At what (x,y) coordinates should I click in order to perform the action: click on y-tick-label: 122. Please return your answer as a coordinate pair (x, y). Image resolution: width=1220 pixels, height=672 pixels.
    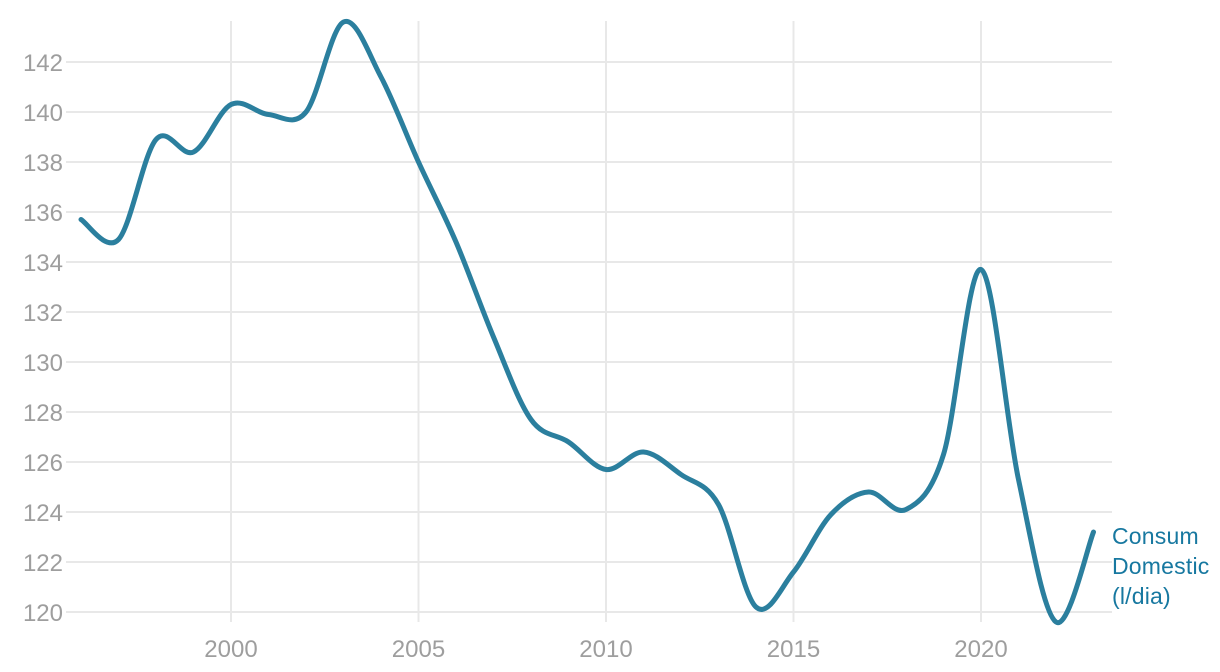
    Looking at the image, I should click on (43, 563).